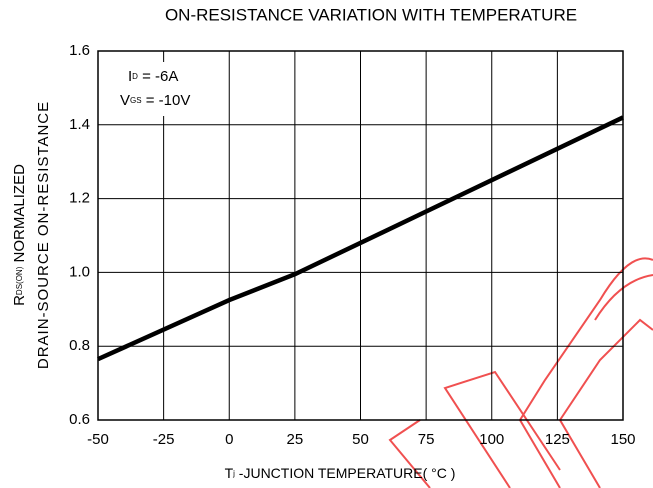  I want to click on x-tick-label: 0, so click(229, 439).